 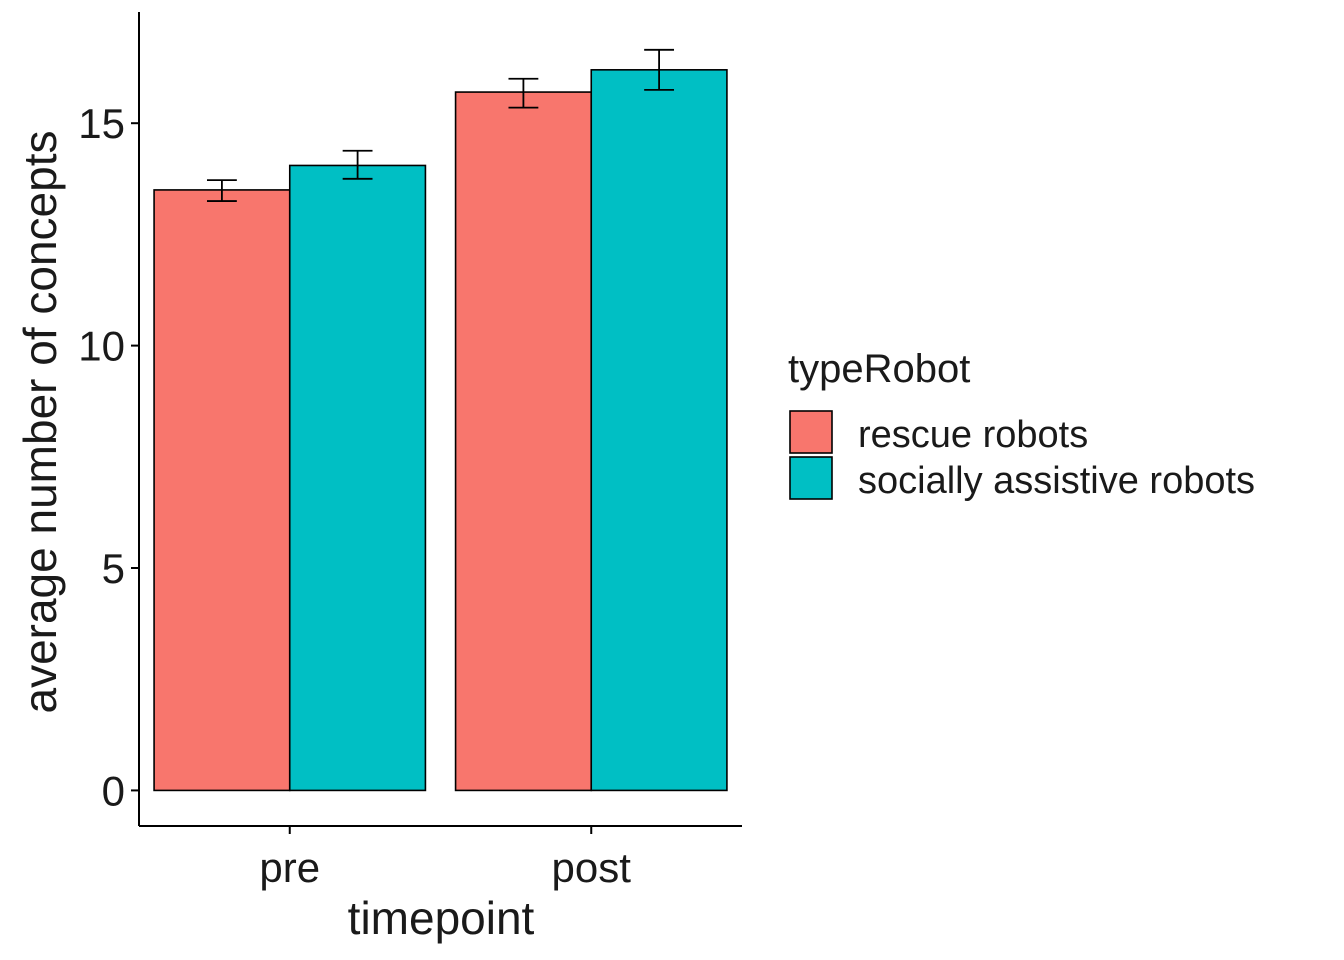 What do you see at coordinates (40, 421) in the screenshot?
I see `y-axis-title: average number of concepts` at bounding box center [40, 421].